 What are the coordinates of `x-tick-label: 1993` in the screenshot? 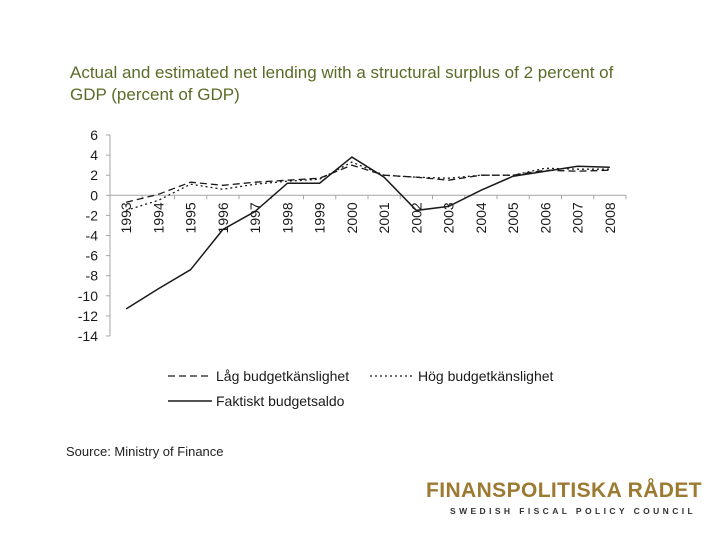 It's located at (126, 217).